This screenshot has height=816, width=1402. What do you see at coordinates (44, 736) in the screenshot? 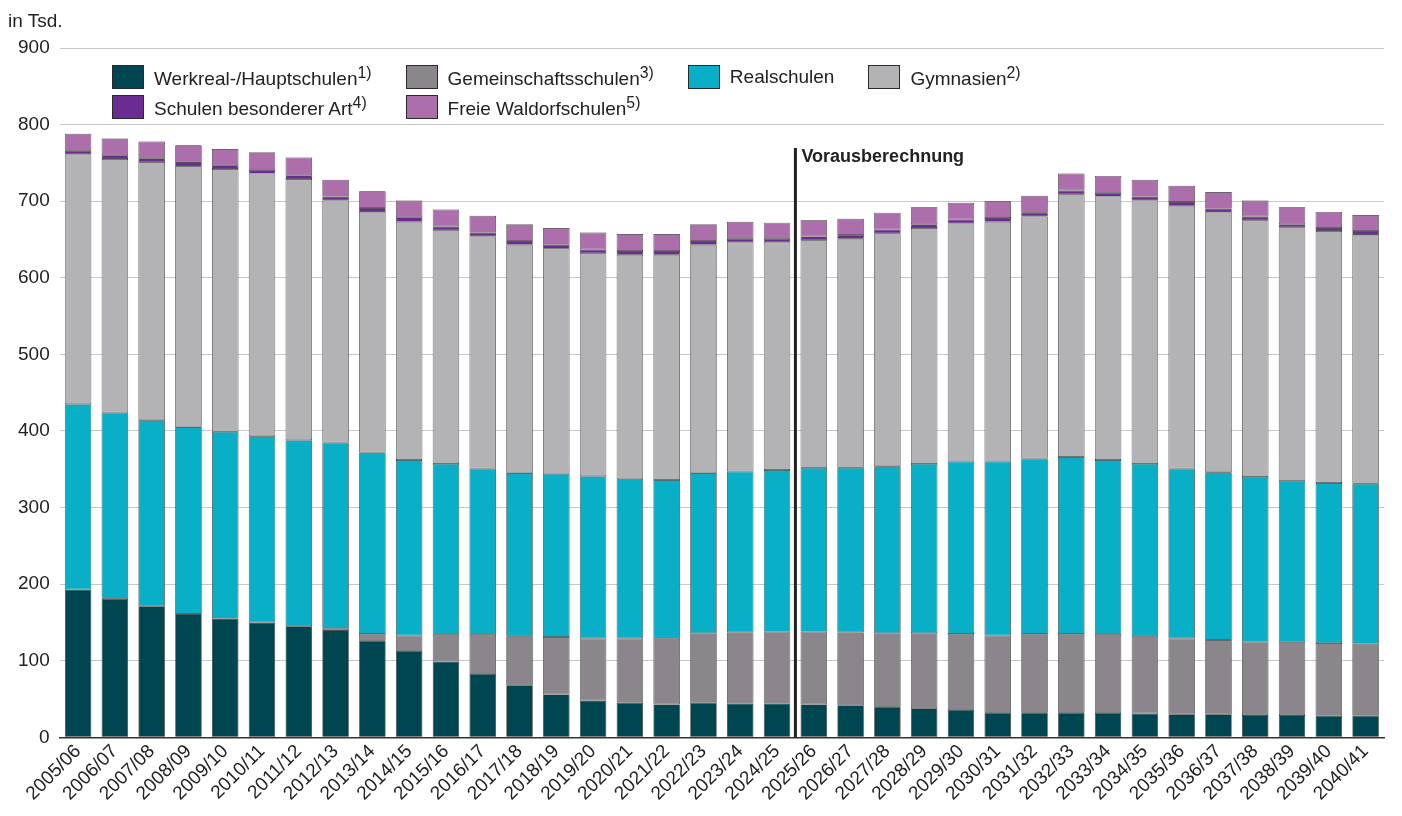
I see `y-tick-label: 0` at bounding box center [44, 736].